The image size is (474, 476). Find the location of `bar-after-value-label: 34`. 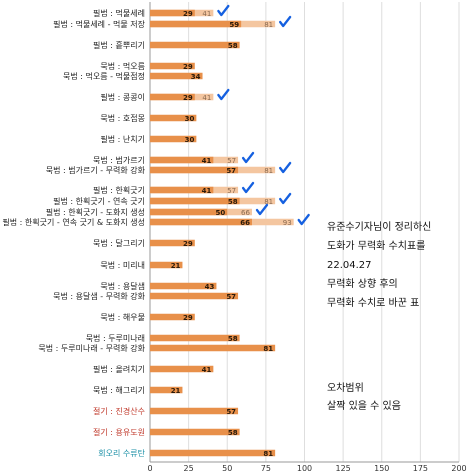

bar-after-value-label: 34 is located at coordinates (196, 77).